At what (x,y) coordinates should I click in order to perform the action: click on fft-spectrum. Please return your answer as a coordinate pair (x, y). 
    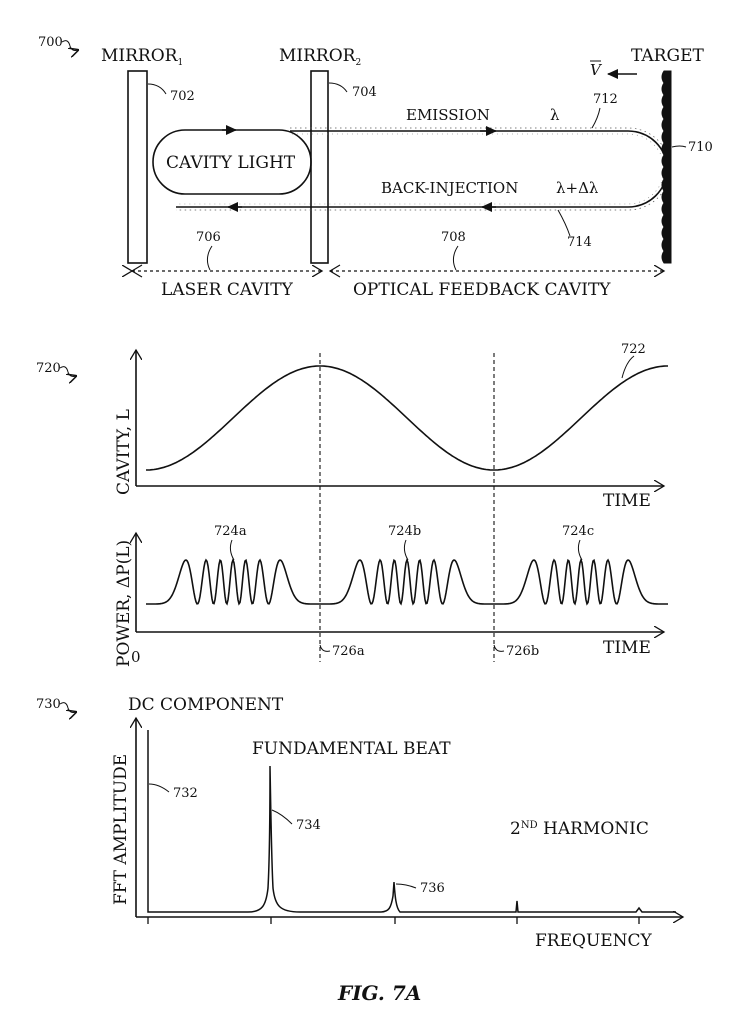
    Looking at the image, I should click on (411, 821).